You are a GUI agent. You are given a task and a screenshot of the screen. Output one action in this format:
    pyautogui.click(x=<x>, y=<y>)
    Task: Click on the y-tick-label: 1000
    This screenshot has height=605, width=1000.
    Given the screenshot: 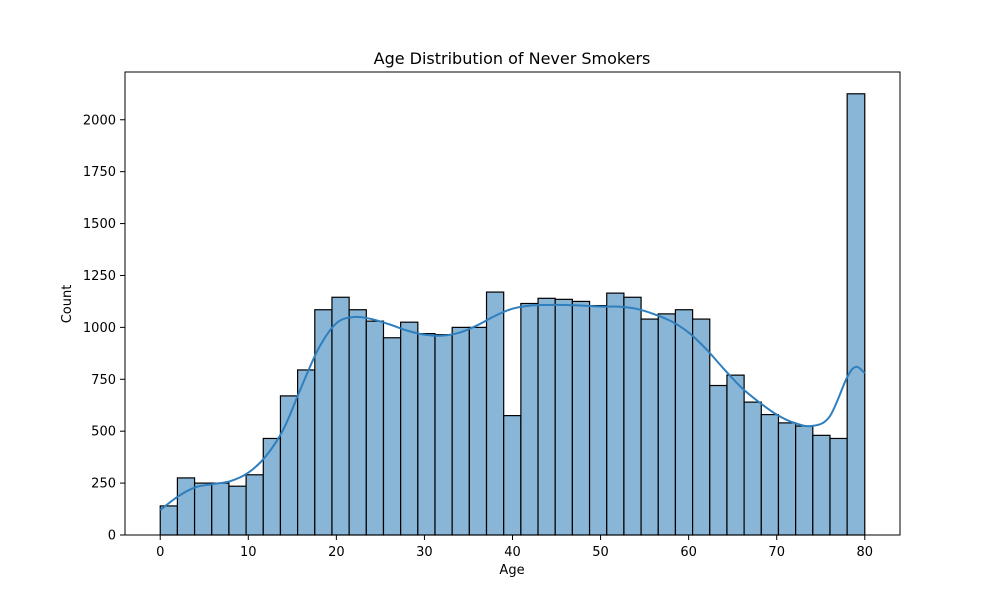 What is the action you would take?
    pyautogui.click(x=99, y=328)
    